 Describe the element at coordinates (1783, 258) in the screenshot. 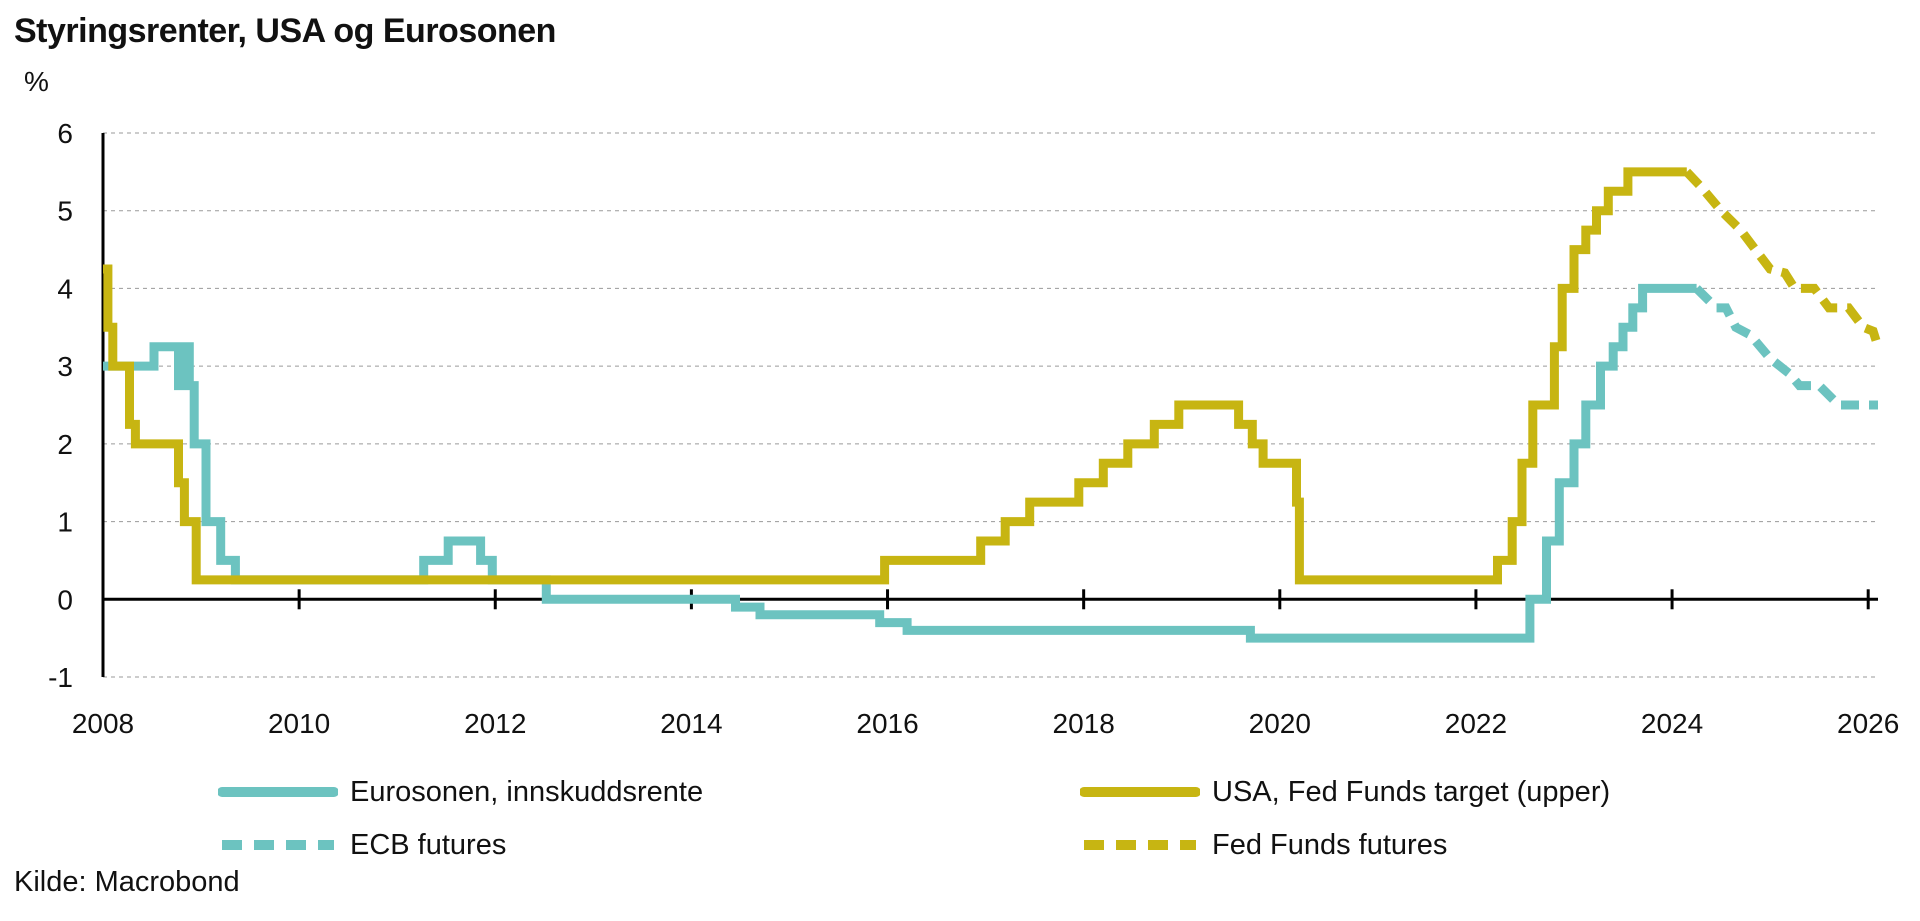

I see `series-line-fed-funds-futures` at that location.